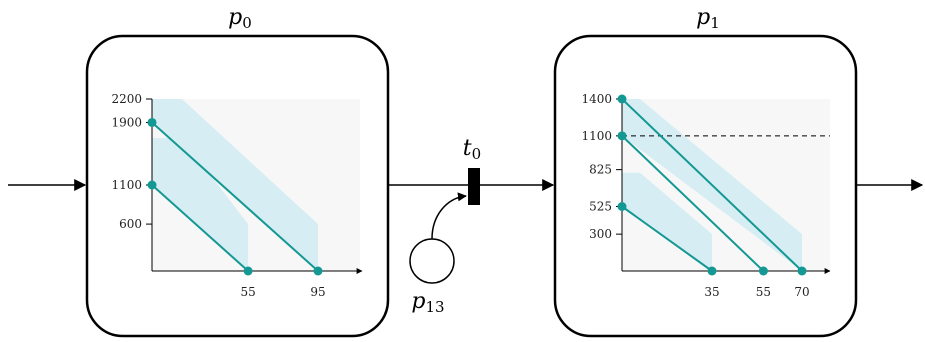 The width and height of the screenshot is (925, 342). What do you see at coordinates (711, 292) in the screenshot?
I see `x-tick-label: 35` at bounding box center [711, 292].